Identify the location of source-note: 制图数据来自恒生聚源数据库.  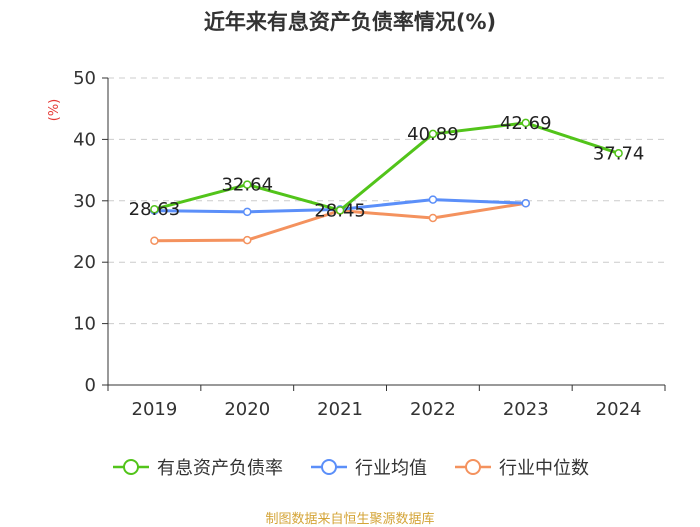
(350, 519).